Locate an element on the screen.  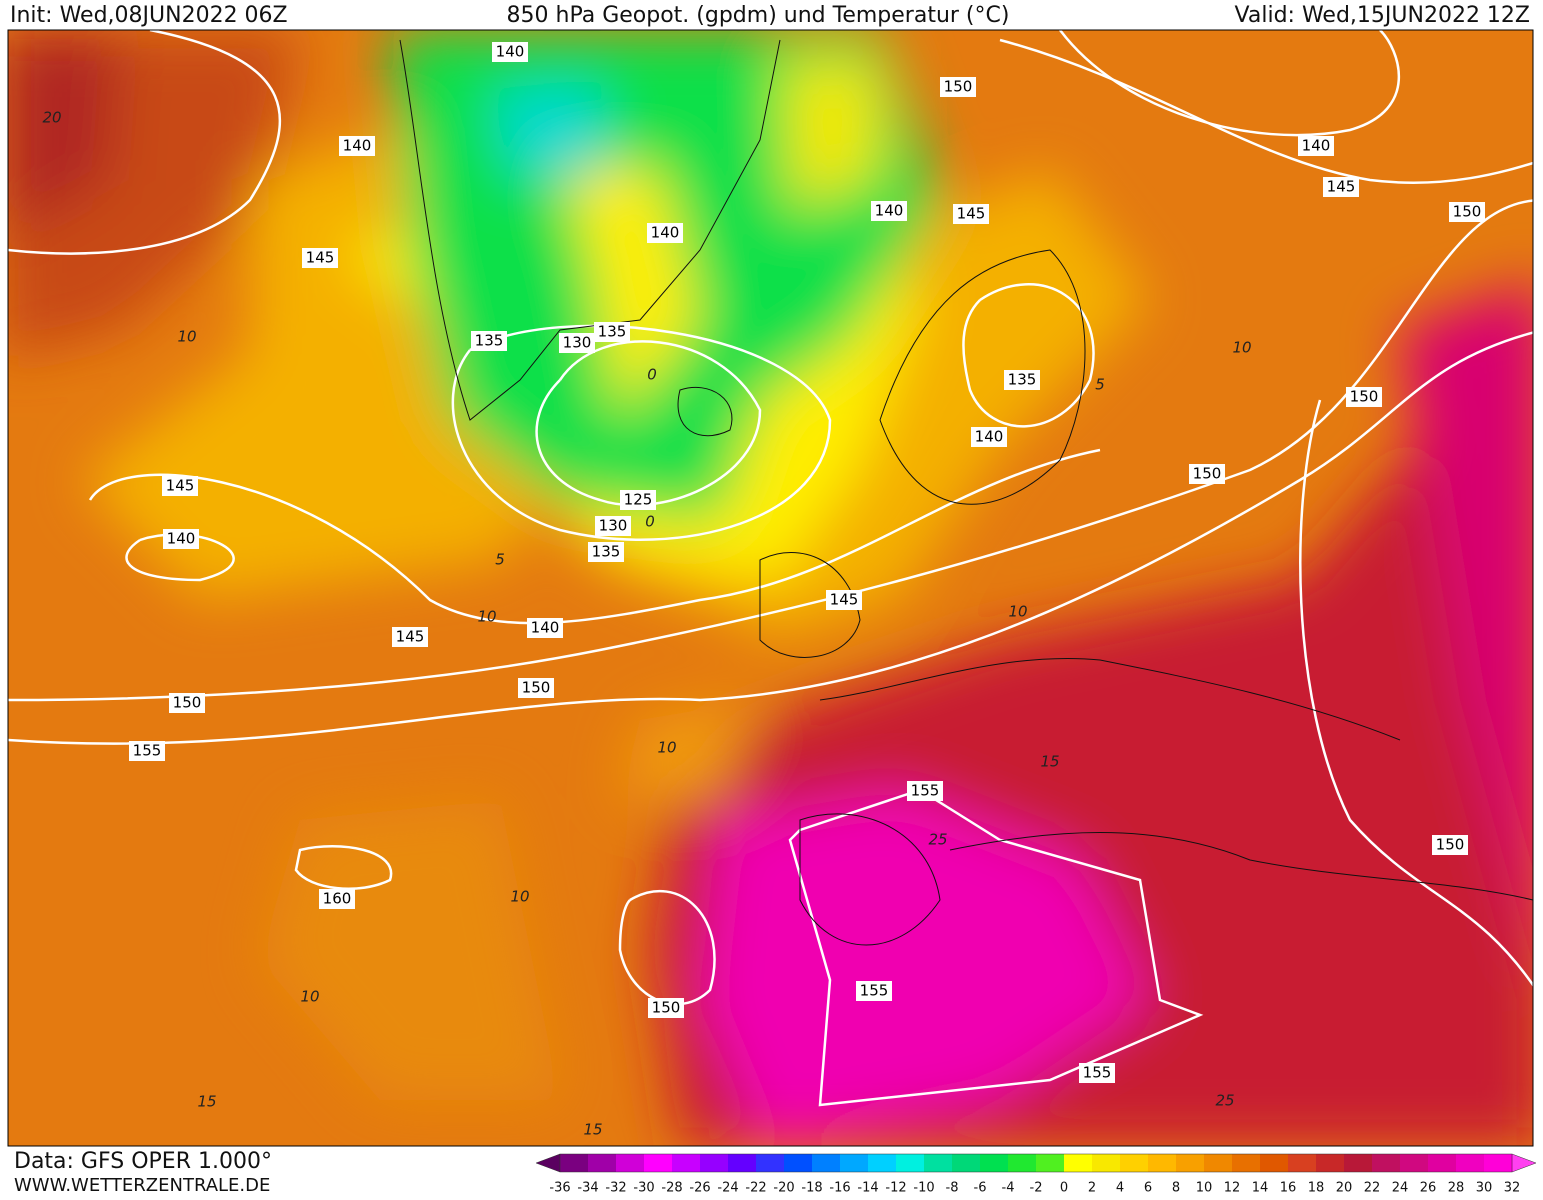
colorbar-tick-label: 20 is located at coordinates (1344, 1188).